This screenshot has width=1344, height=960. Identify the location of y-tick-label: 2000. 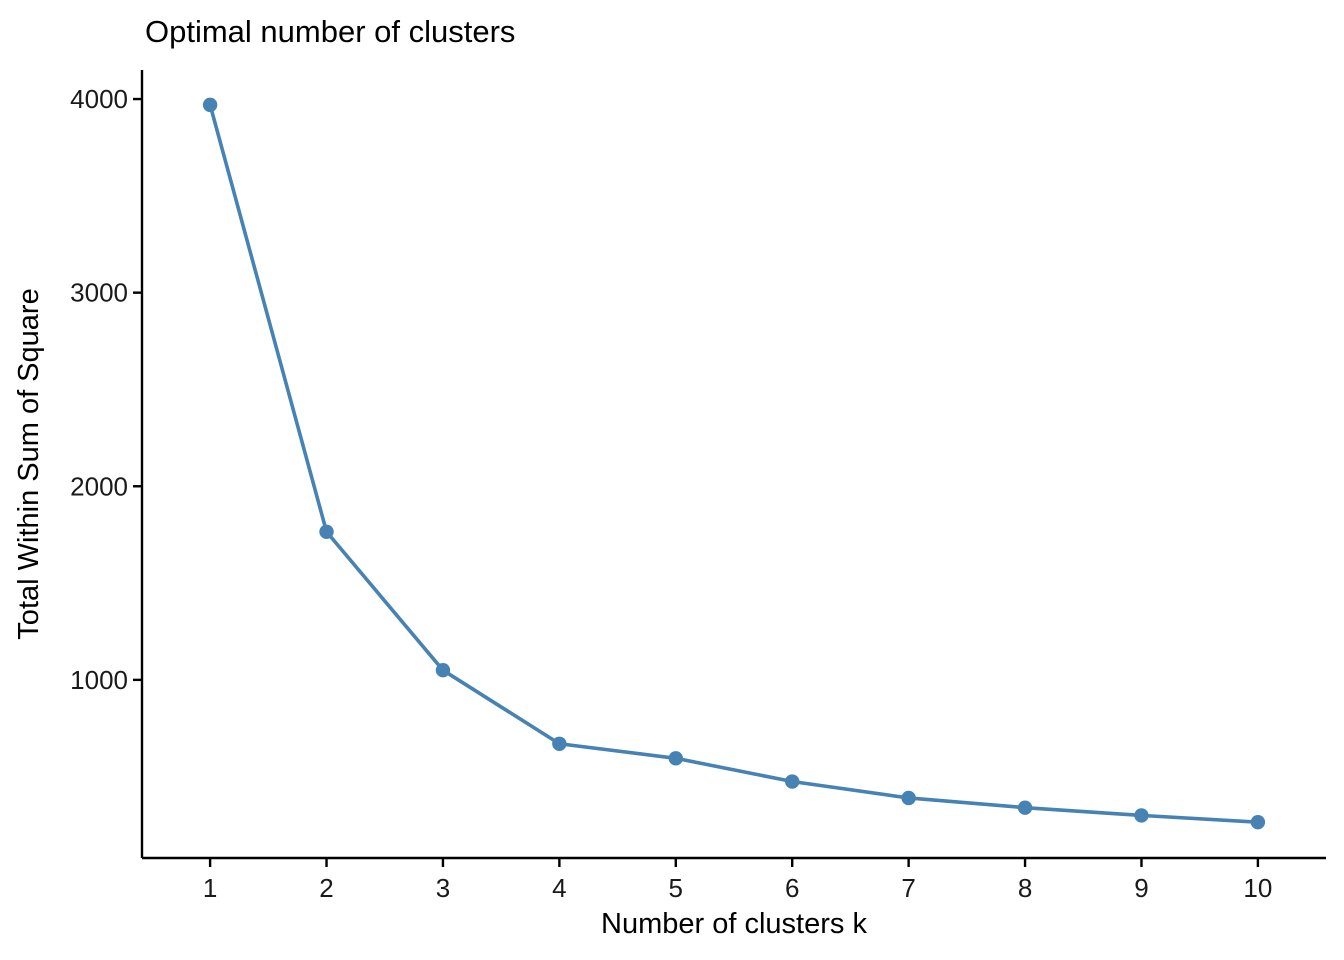
(99, 486).